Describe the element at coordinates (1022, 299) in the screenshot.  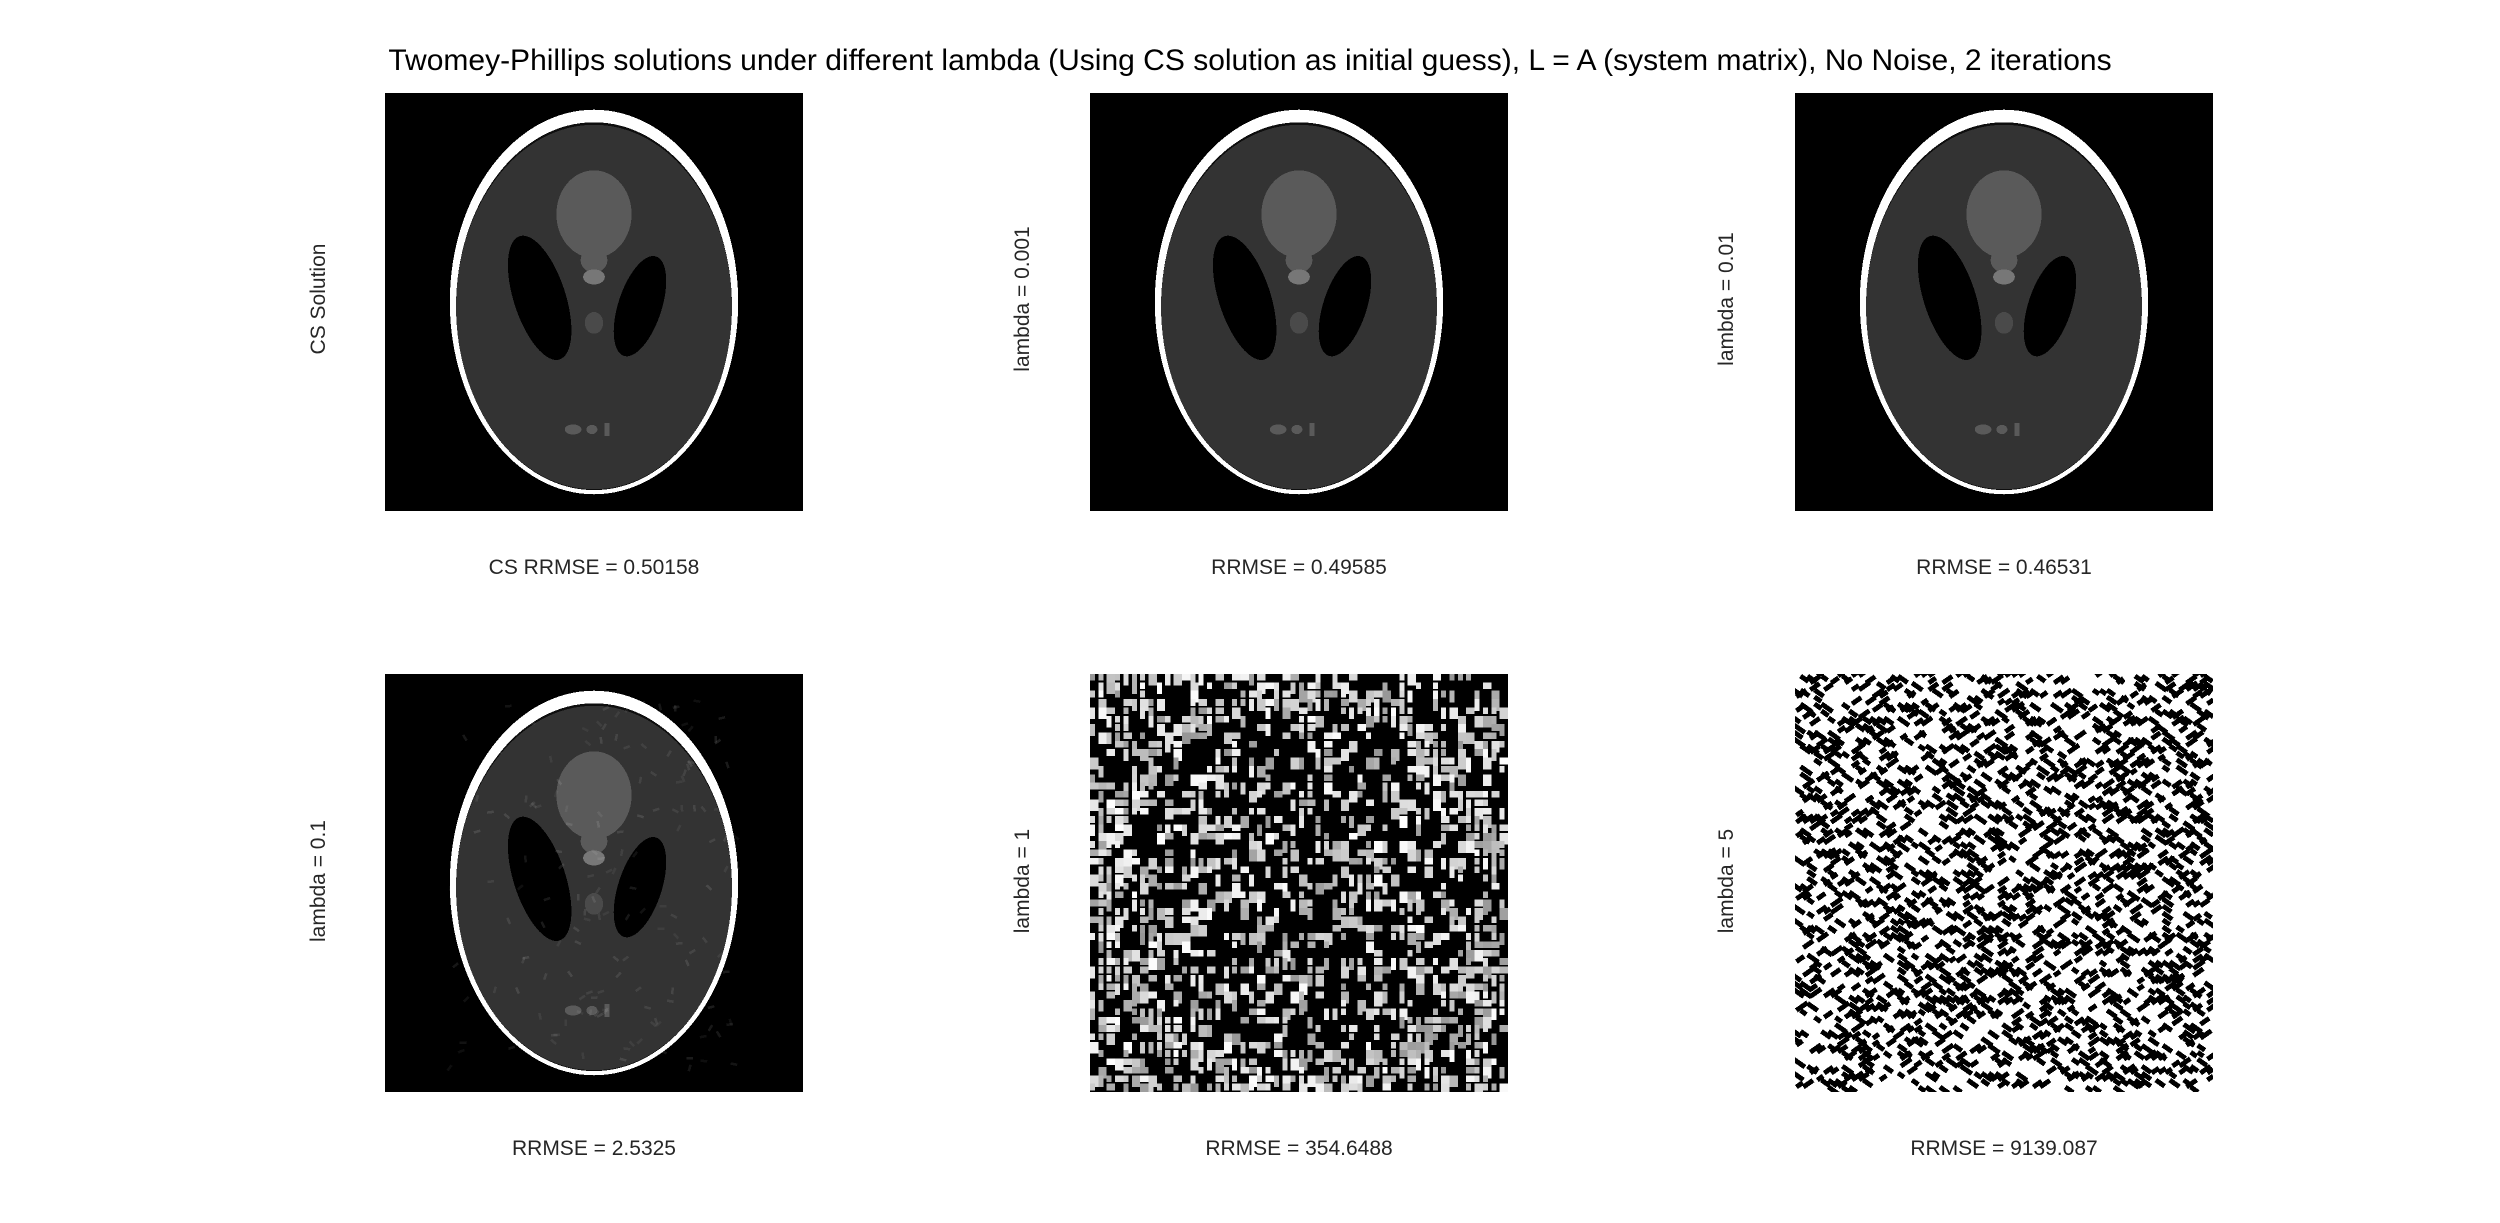
I see `panel-2-ylabel: lambda = 0.001` at that location.